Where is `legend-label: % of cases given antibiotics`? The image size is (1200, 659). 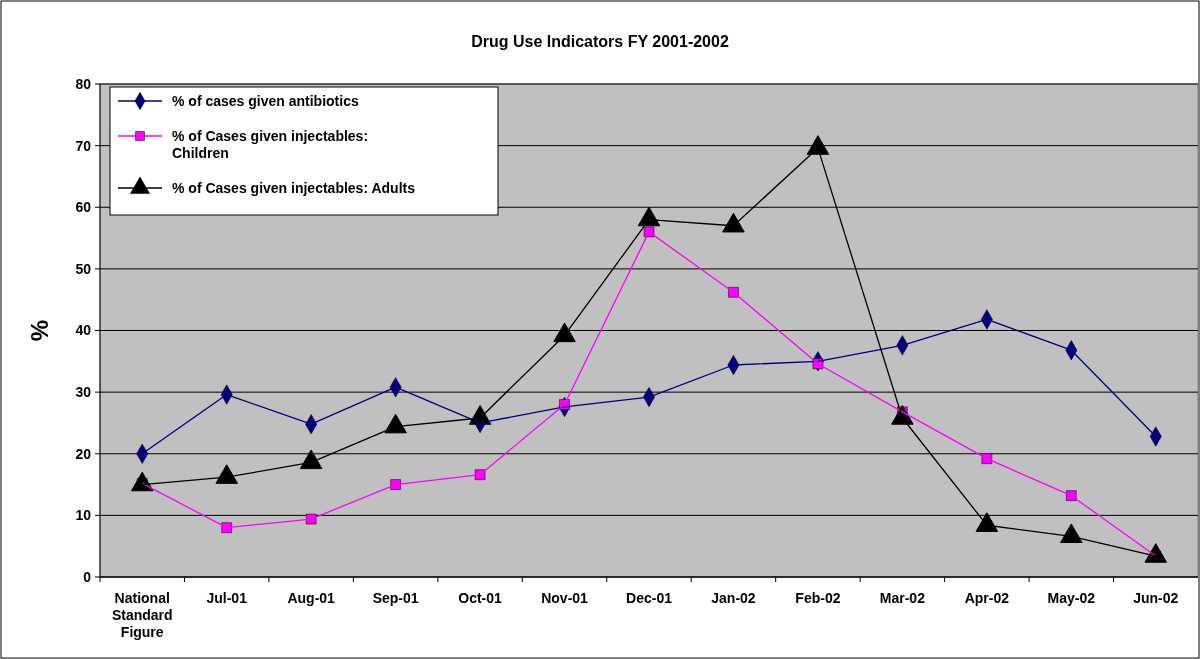 legend-label: % of cases given antibiotics is located at coordinates (265, 100).